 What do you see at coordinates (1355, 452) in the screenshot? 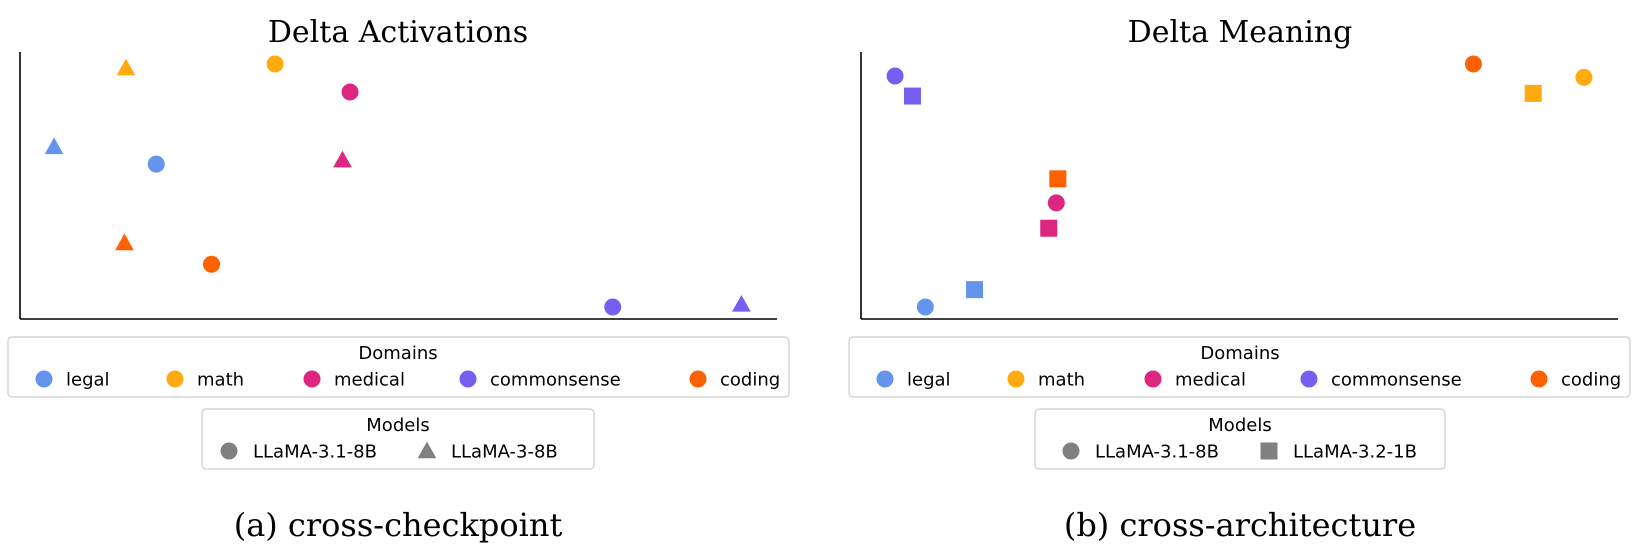
I see `legend-label-model: LLaMA-3.2-1B` at bounding box center [1355, 452].